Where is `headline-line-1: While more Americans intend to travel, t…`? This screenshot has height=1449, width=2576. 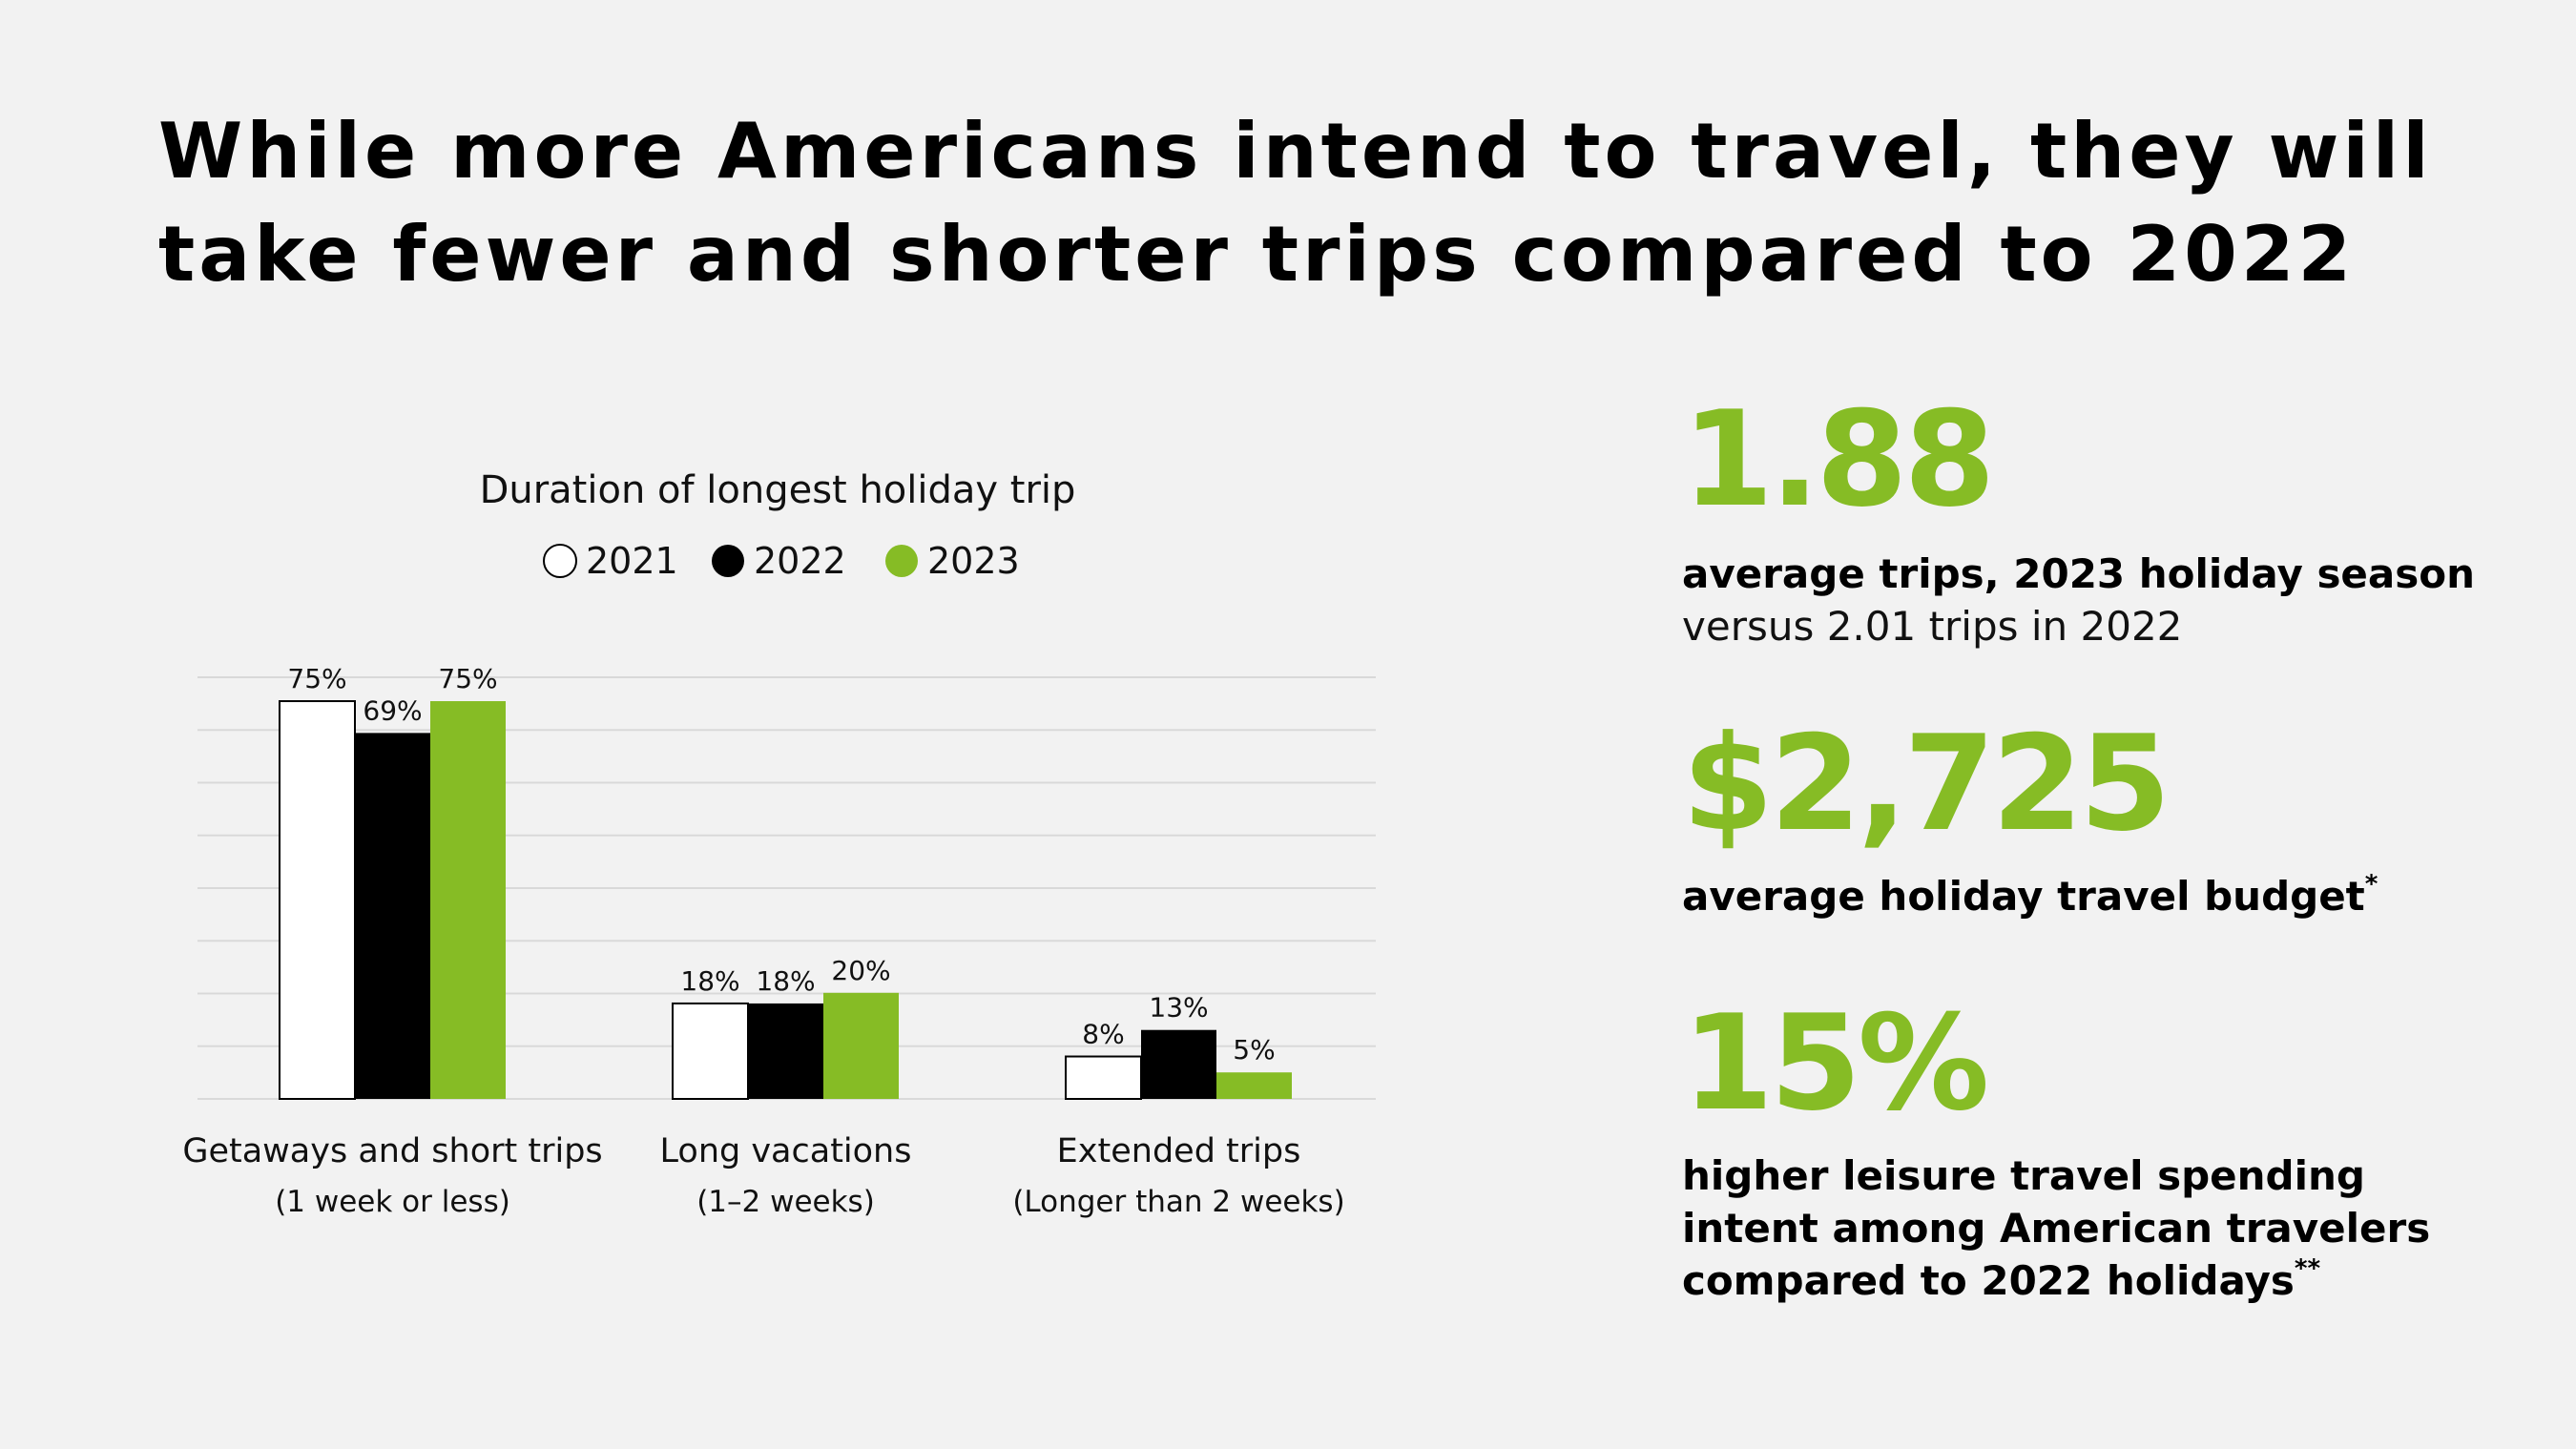
headline-line-1: While more Americans intend to travel, t… is located at coordinates (1295, 151).